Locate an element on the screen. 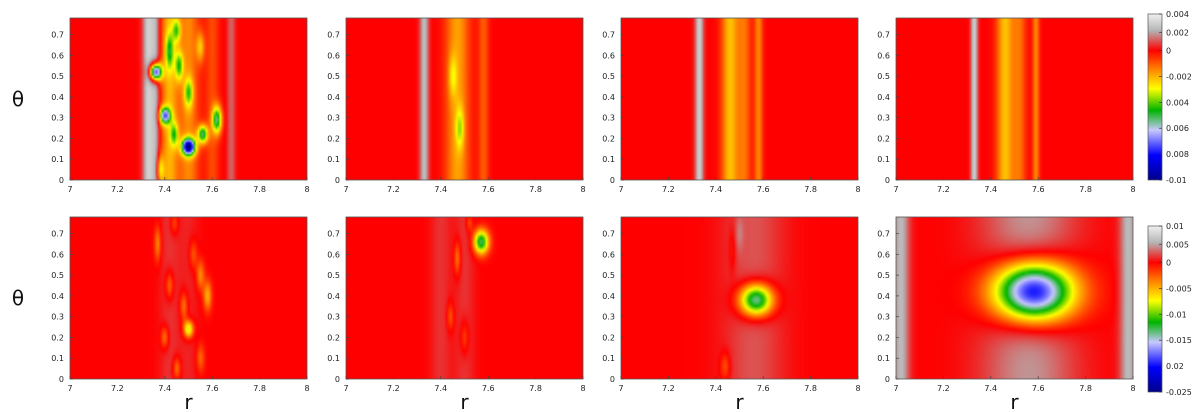  colorbar-tick-label: -0.005 is located at coordinates (1179, 288).